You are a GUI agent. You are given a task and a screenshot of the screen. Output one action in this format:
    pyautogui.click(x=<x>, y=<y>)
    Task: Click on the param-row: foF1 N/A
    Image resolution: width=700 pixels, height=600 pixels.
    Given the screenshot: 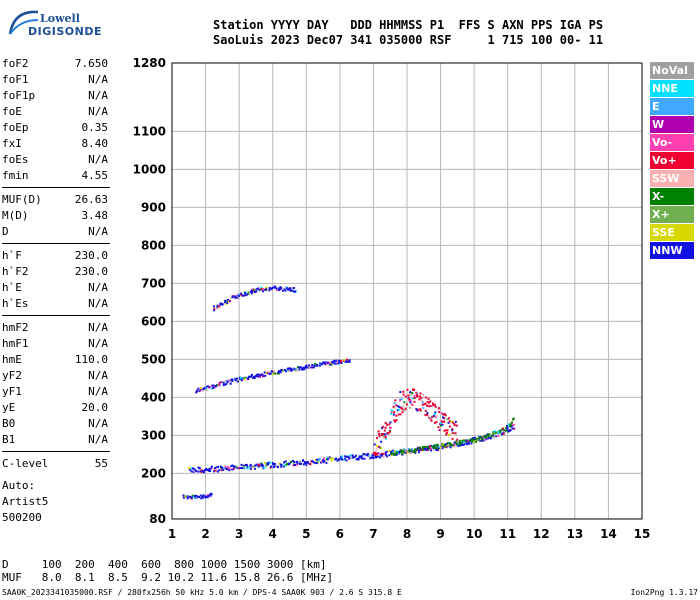 What is the action you would take?
    pyautogui.click(x=57, y=80)
    